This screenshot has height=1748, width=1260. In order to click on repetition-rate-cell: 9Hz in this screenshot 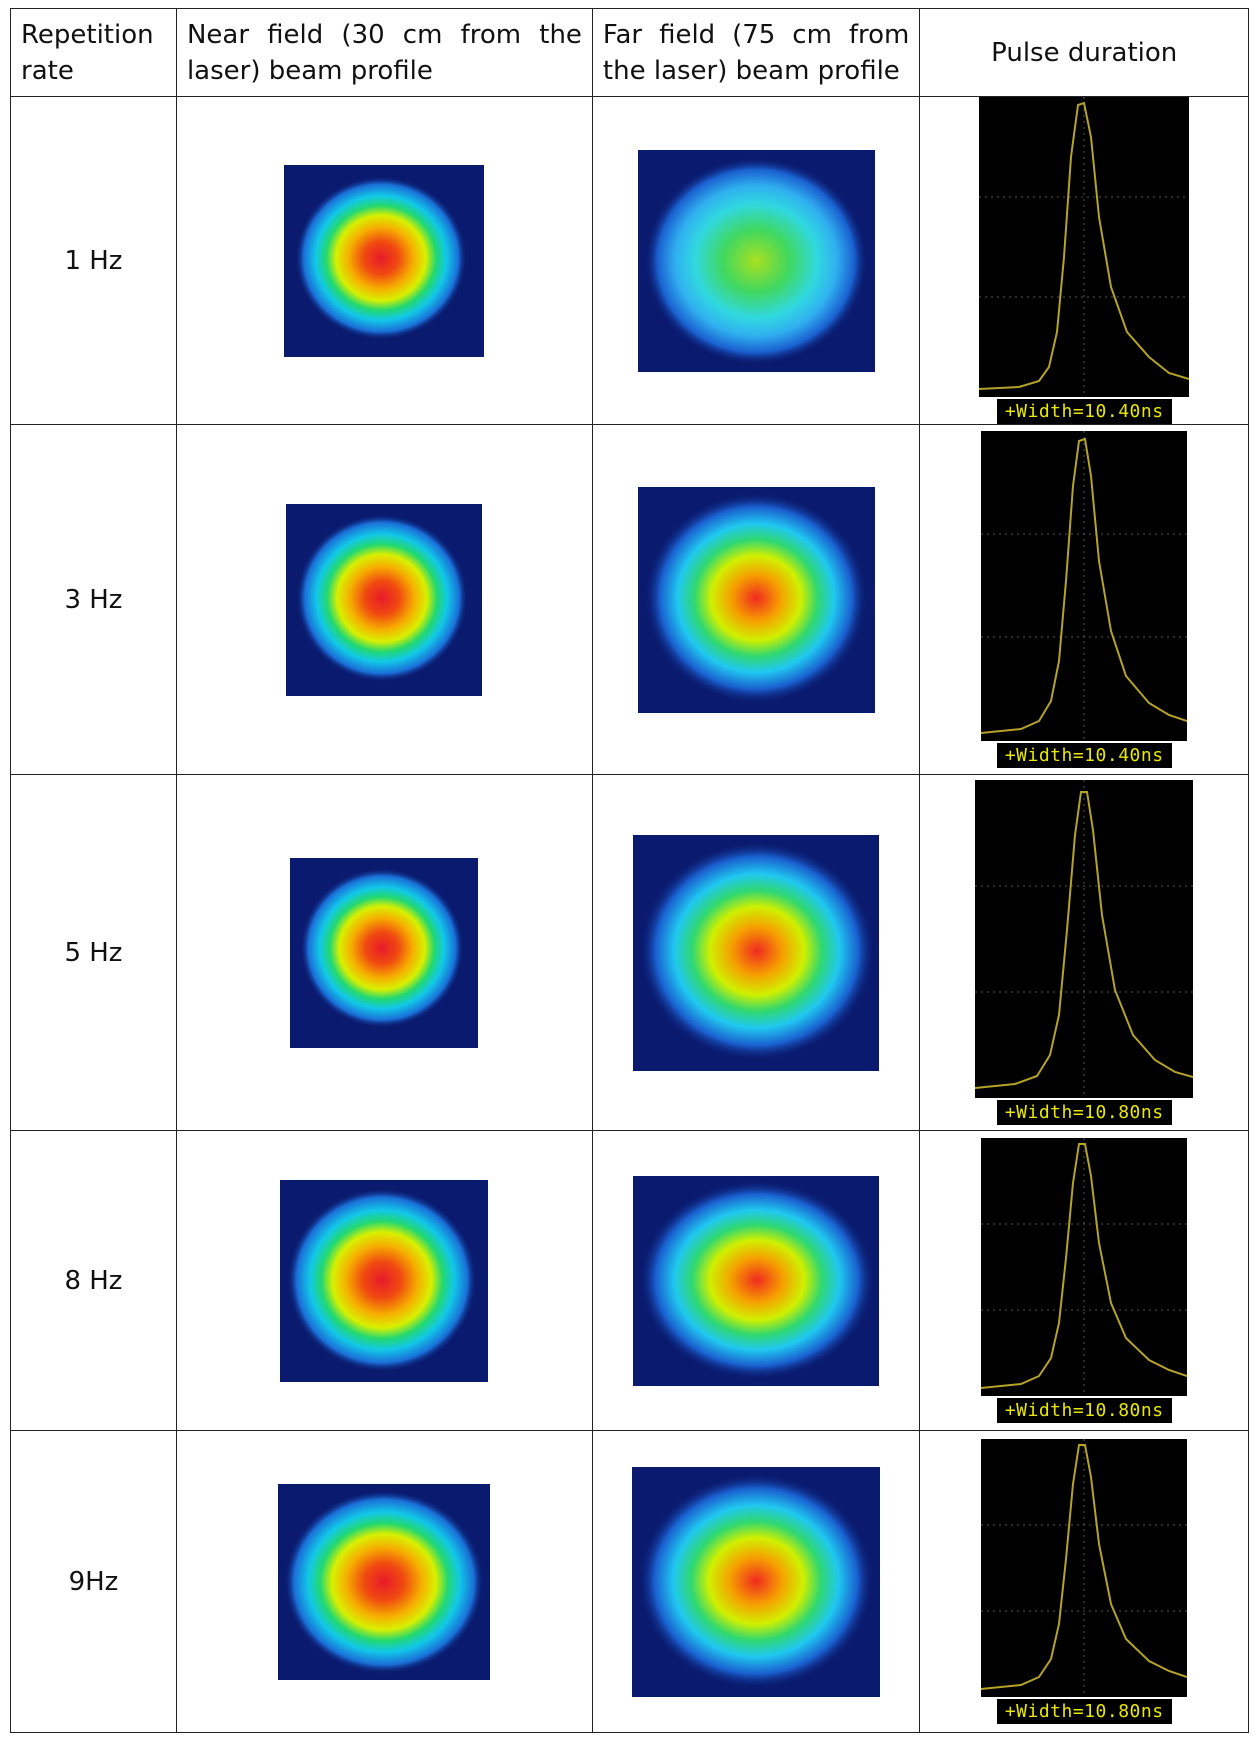, I will do `click(93, 1581)`.